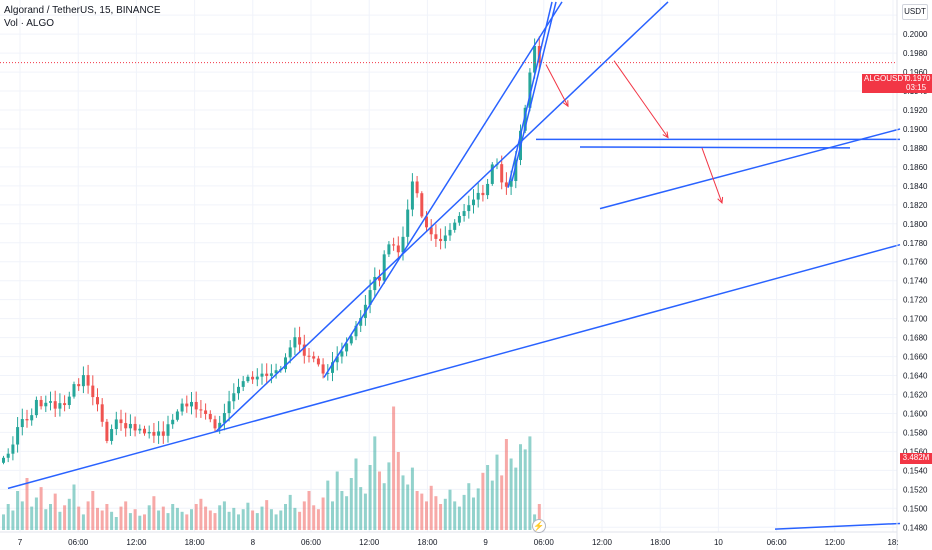 This screenshot has width=932, height=550. What do you see at coordinates (82, 10) in the screenshot?
I see `chart-title: Algorand / TetherUS, 15, BINANCE` at bounding box center [82, 10].